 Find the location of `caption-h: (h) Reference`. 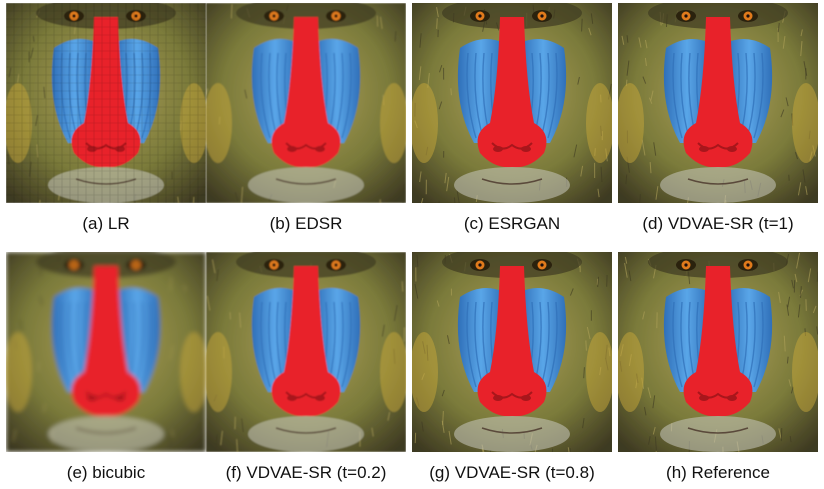

caption-h: (h) Reference is located at coordinates (718, 472).